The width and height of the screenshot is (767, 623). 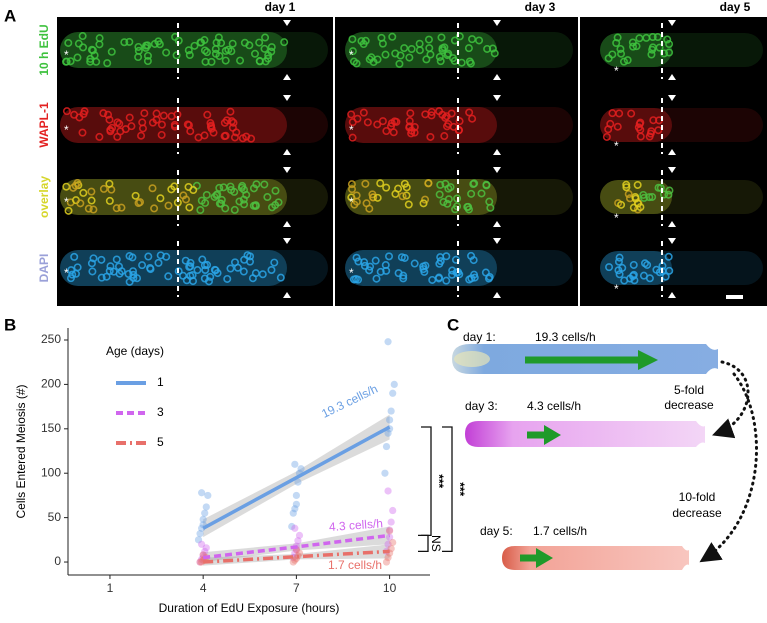 What do you see at coordinates (203, 588) in the screenshot?
I see `x-tick-label: 4` at bounding box center [203, 588].